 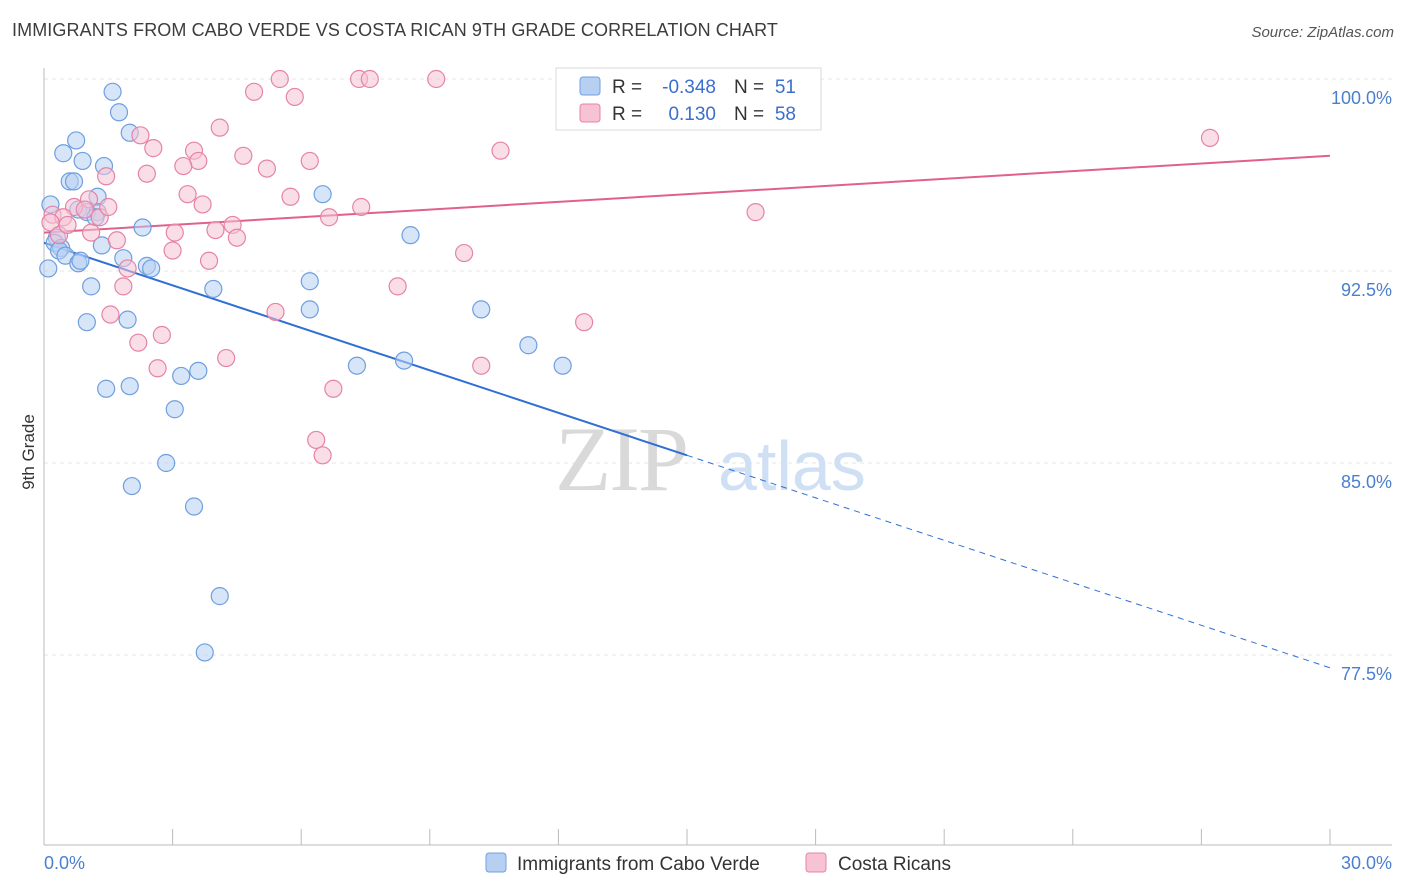 I want to click on legend-label-cabo-verde: Immigrants from Cabo Verde, so click(x=638, y=864).